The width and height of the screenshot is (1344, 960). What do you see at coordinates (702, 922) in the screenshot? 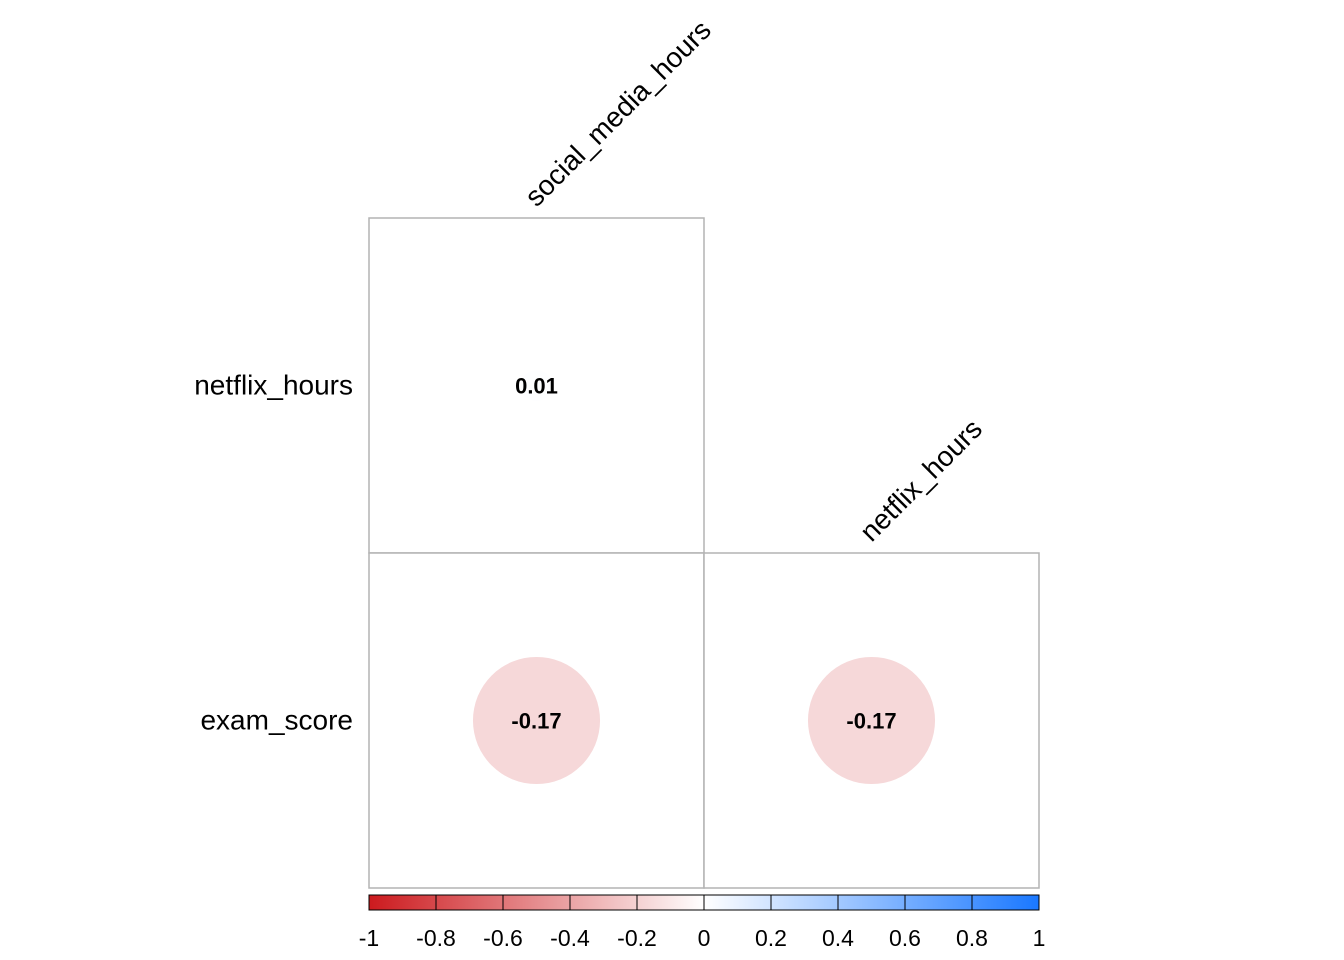
I see `colorbar: -1 -0.8 -0.6 -0.4 -0.2 0 0.2 0.4 0.6 0.8 1` at bounding box center [702, 922].